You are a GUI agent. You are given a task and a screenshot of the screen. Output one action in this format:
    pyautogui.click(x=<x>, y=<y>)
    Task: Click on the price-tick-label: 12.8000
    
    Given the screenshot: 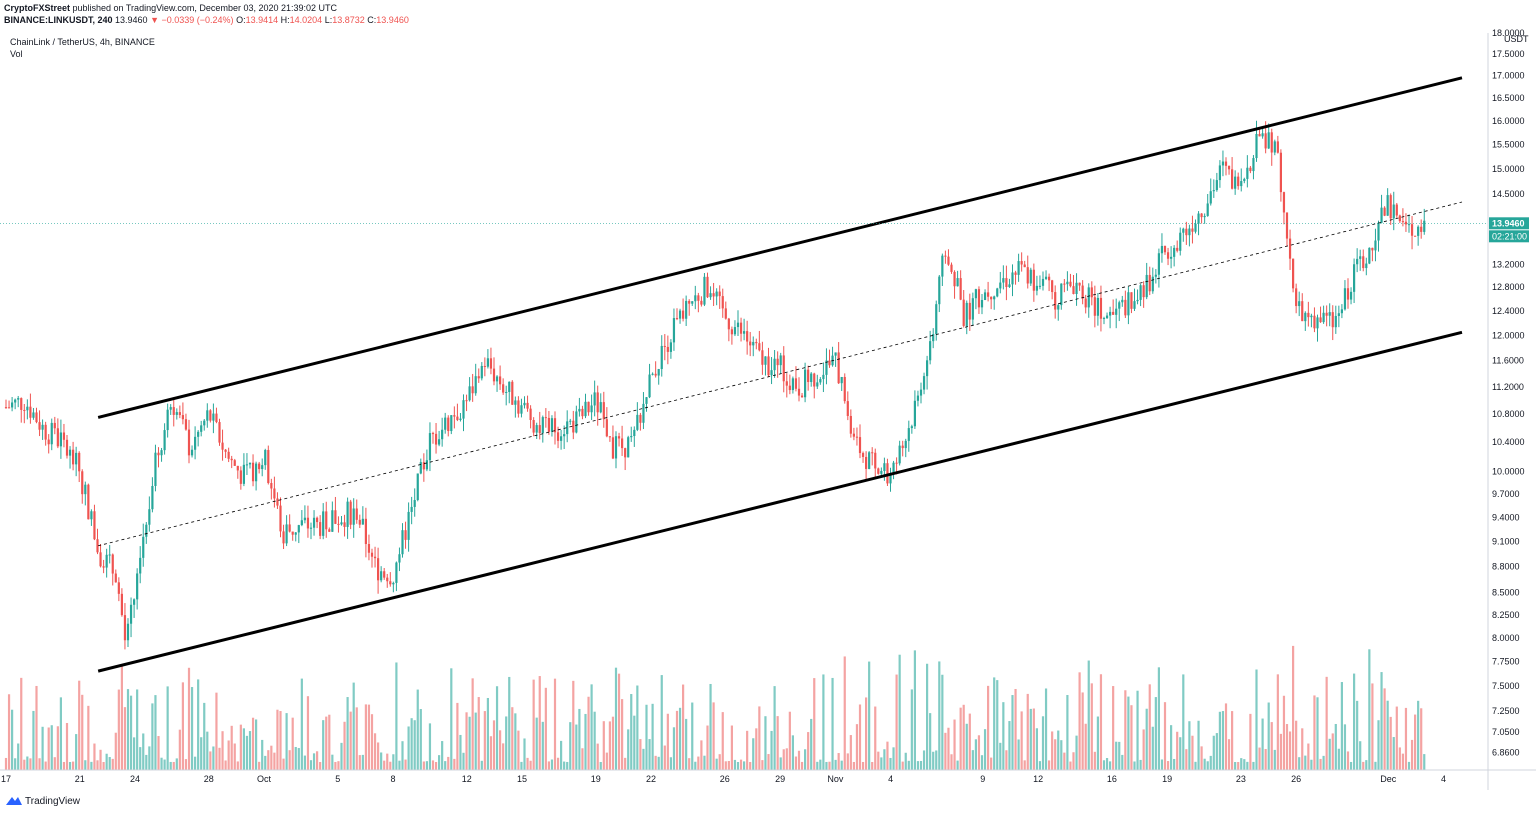 What is the action you would take?
    pyautogui.click(x=1508, y=287)
    